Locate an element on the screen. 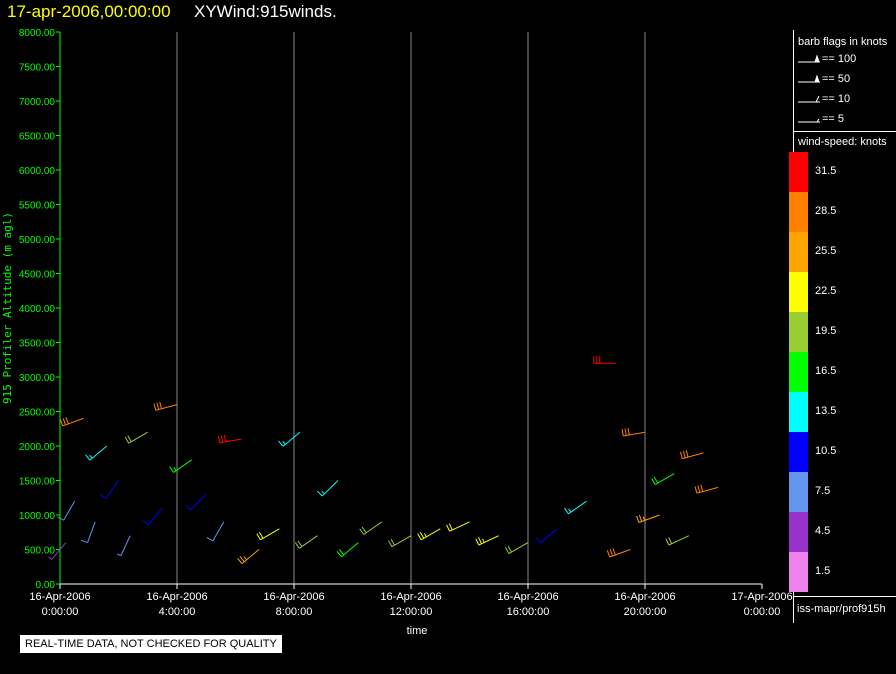 This screenshot has width=896, height=674. full-barb-icon is located at coordinates (809, 99).